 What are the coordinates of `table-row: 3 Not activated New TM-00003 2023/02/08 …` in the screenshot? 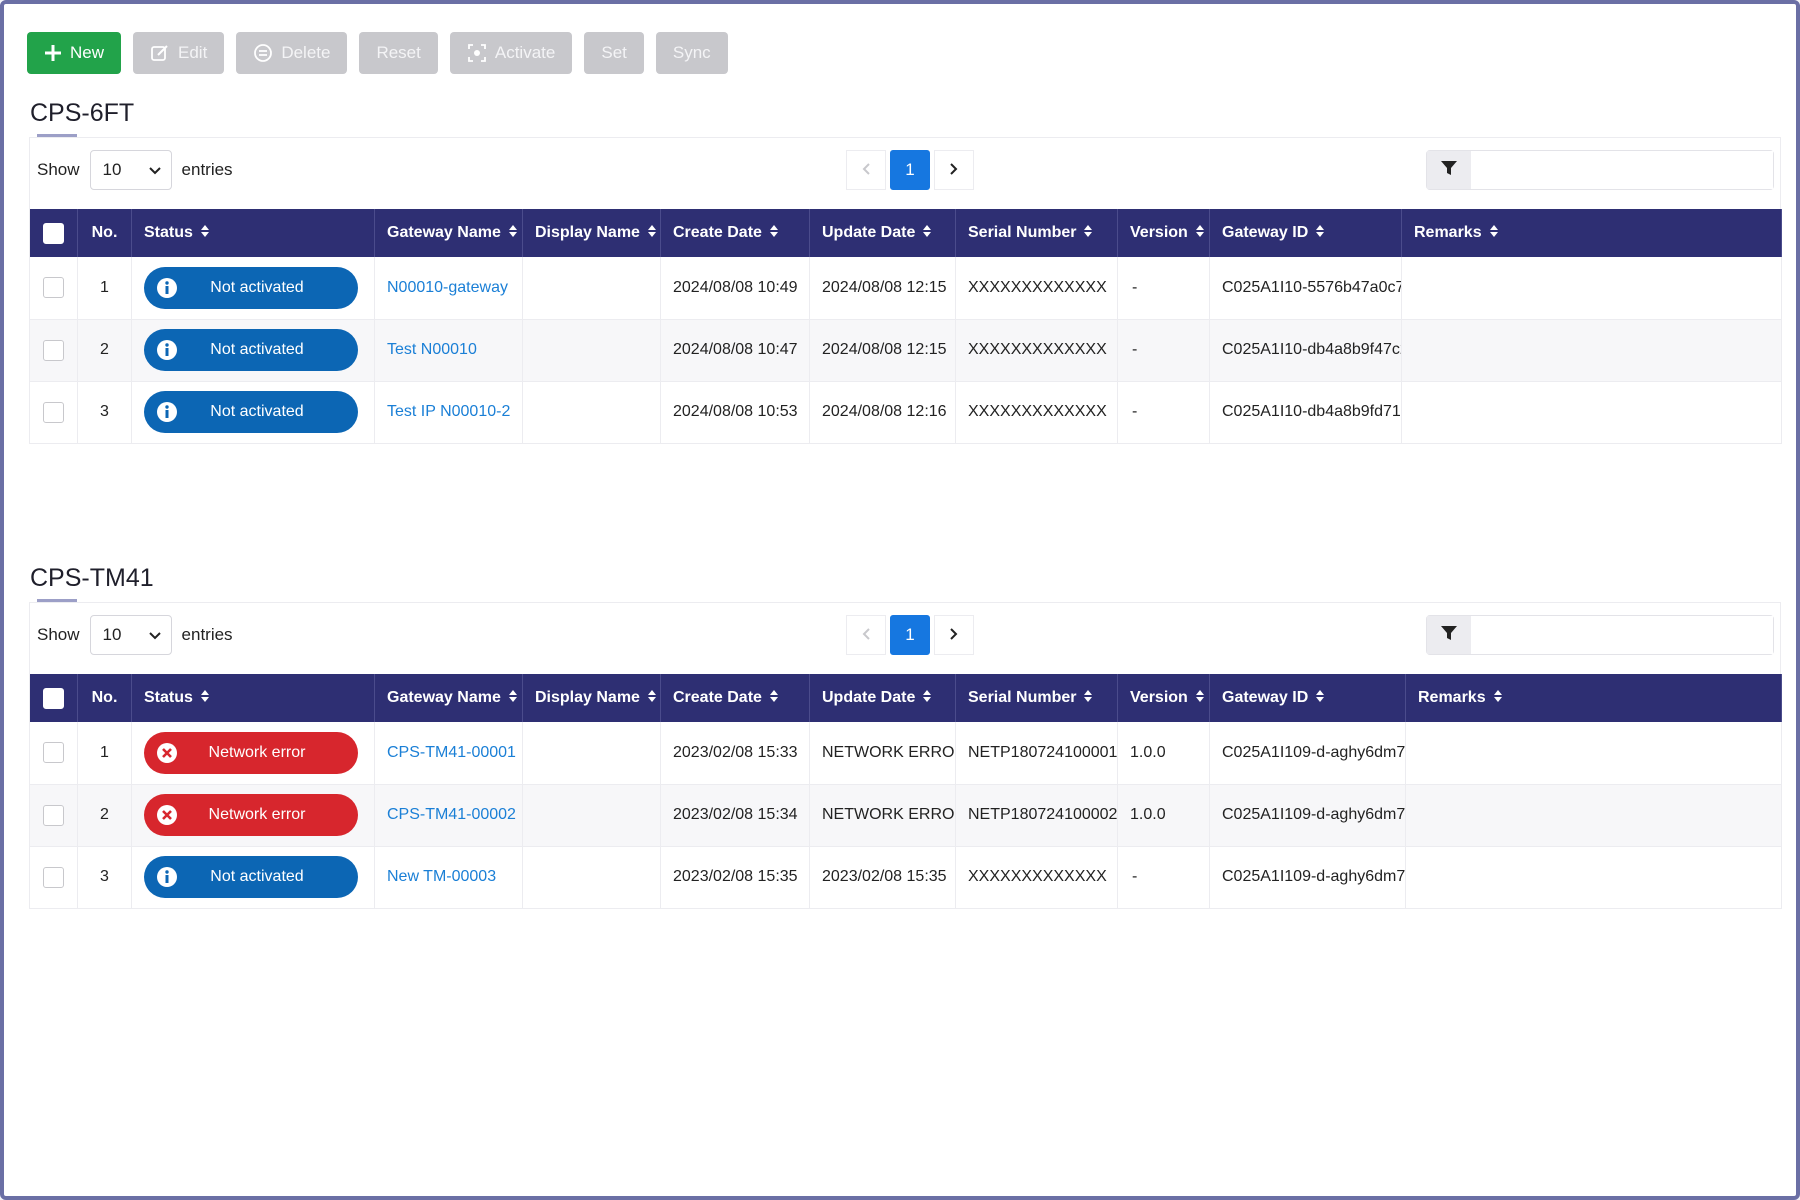 It's located at (905, 877).